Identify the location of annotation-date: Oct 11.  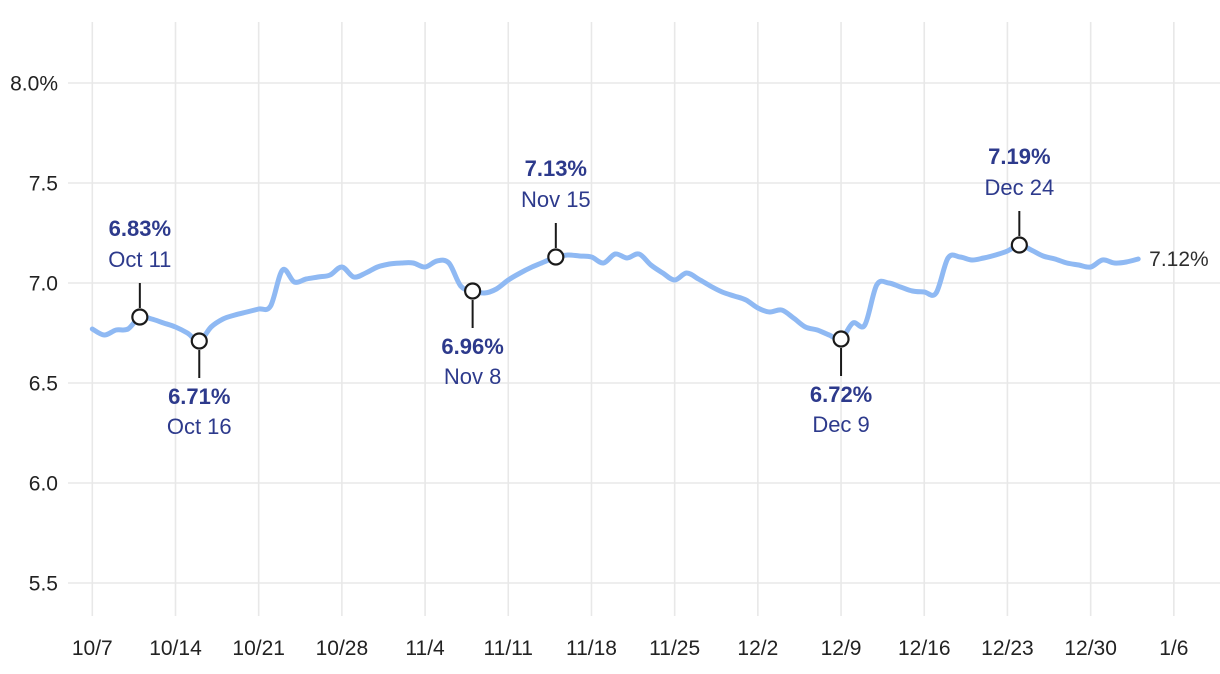
(139, 259).